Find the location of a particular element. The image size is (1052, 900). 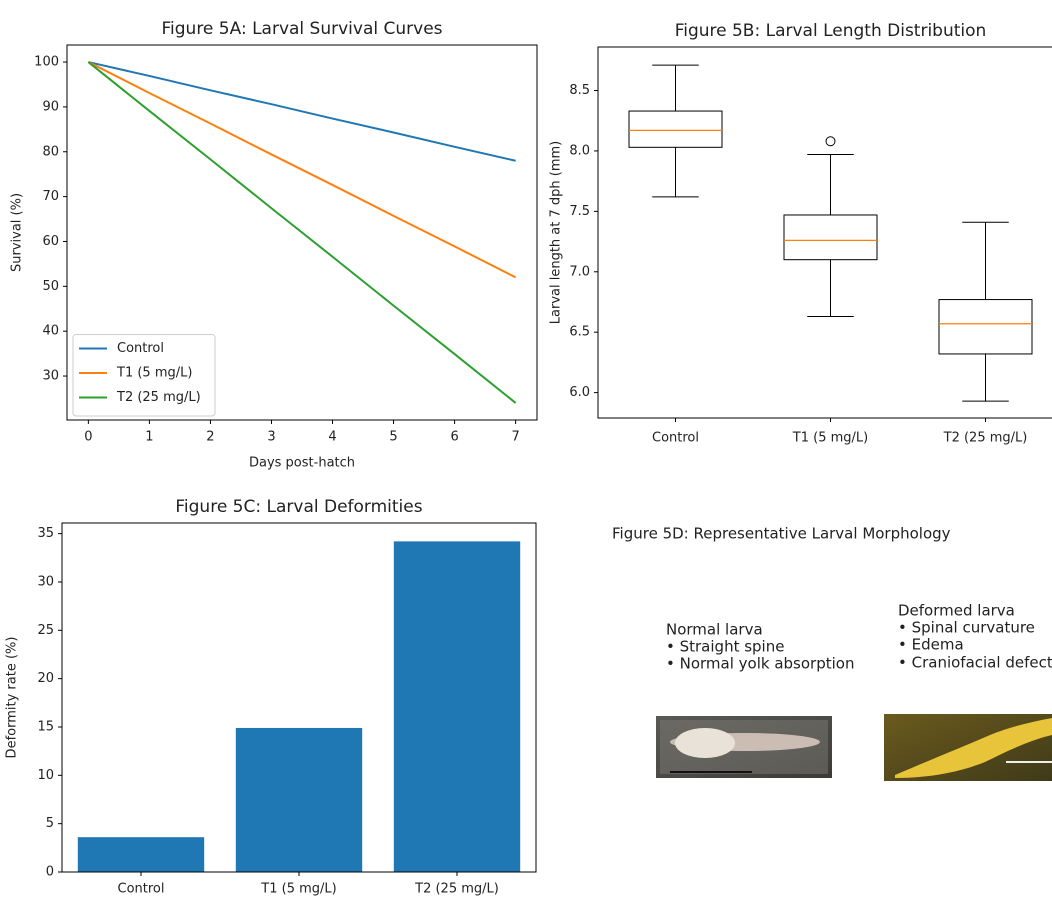

deformed-larva-image is located at coordinates (968, 747).